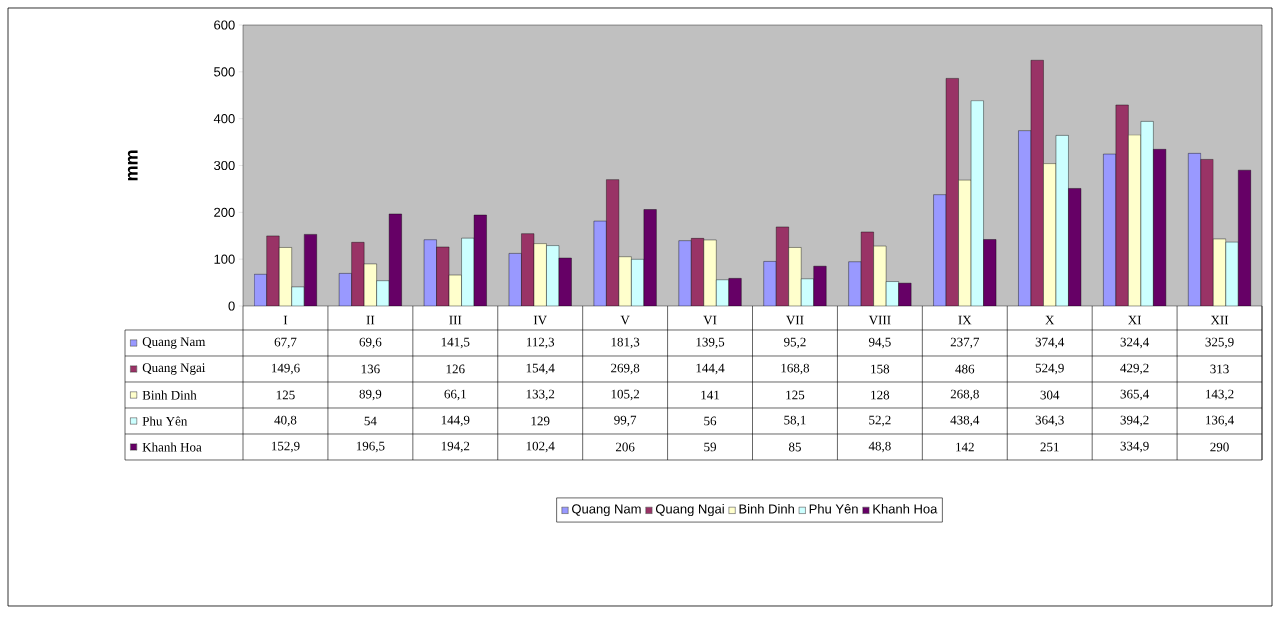  I want to click on x-tick-label: IV, so click(540, 320).